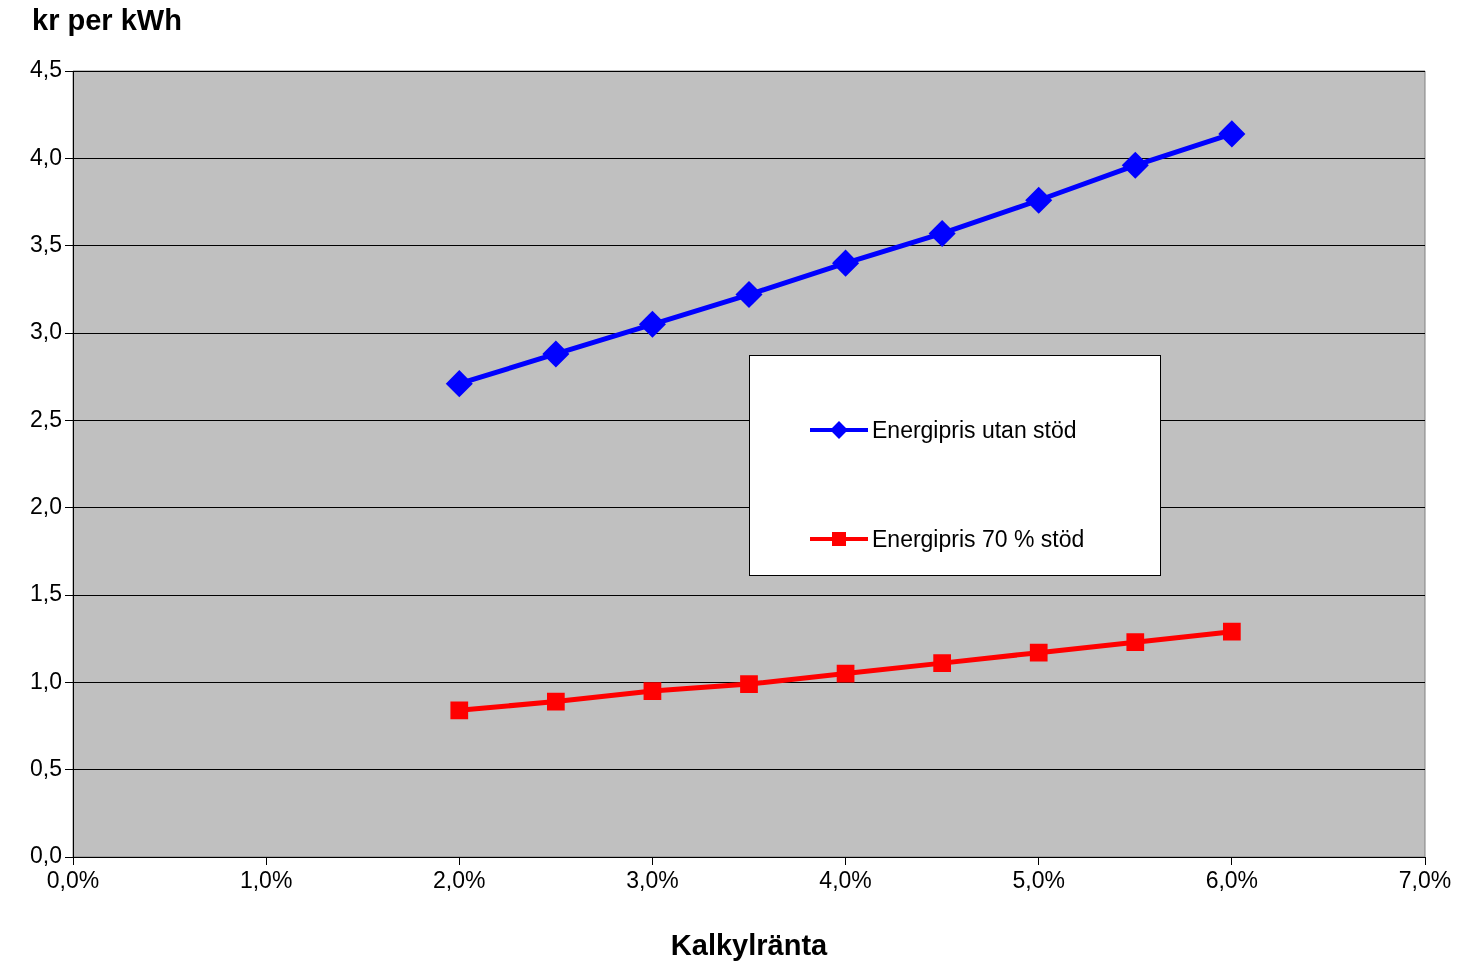 Image resolution: width=1466 pixels, height=968 pixels. I want to click on y-tick-label: 2,5, so click(46, 418).